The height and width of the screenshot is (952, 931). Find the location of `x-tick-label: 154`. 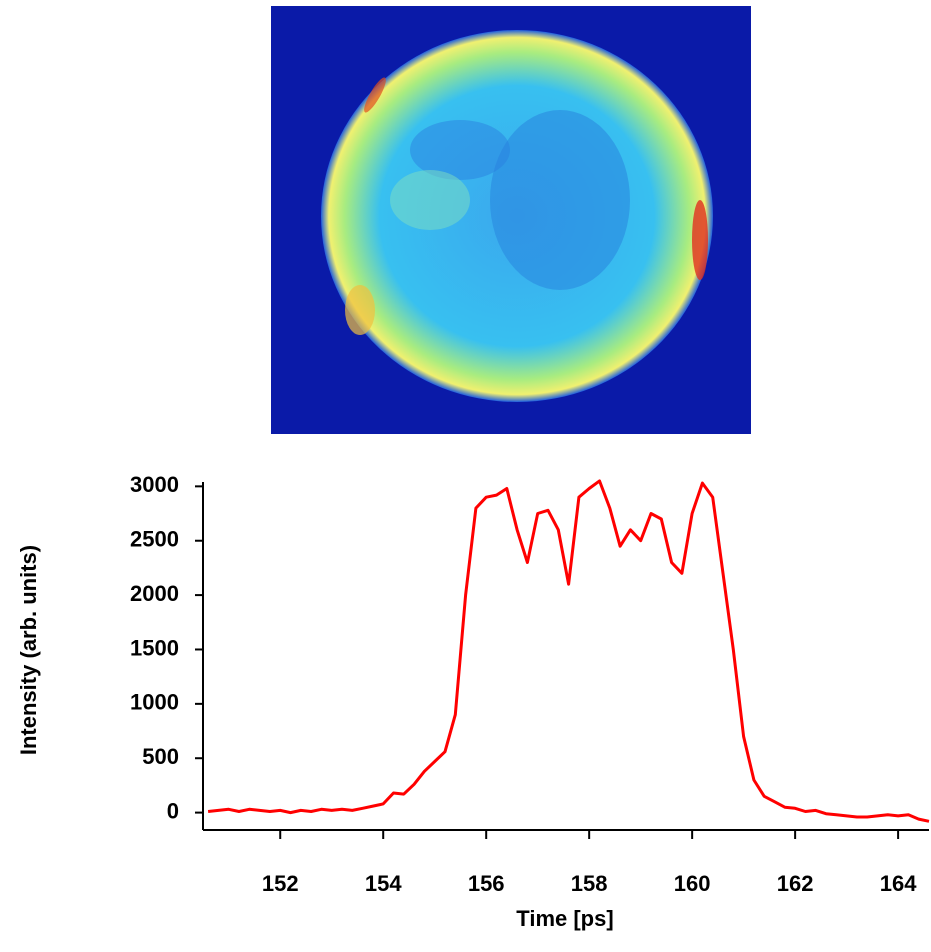

x-tick-label: 154 is located at coordinates (383, 883).